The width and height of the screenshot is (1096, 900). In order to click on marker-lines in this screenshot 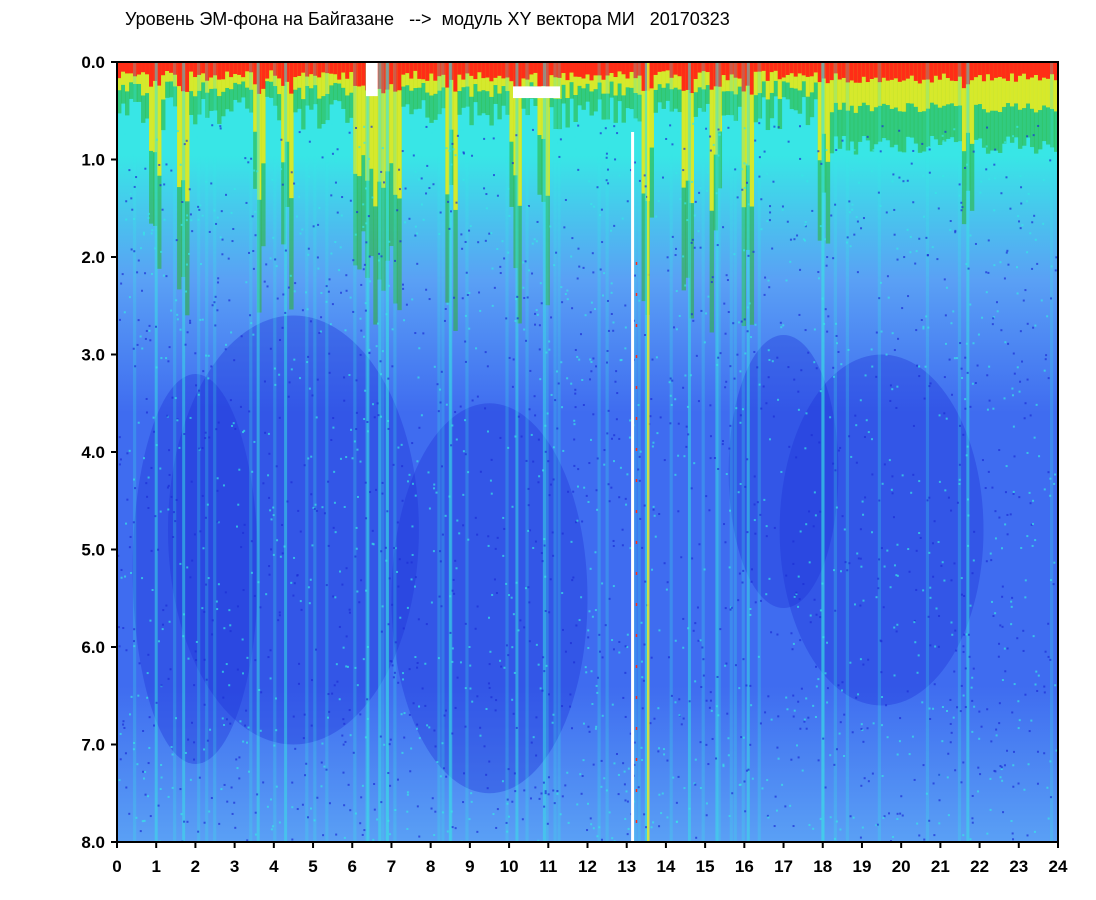, I will do `click(640, 452)`.